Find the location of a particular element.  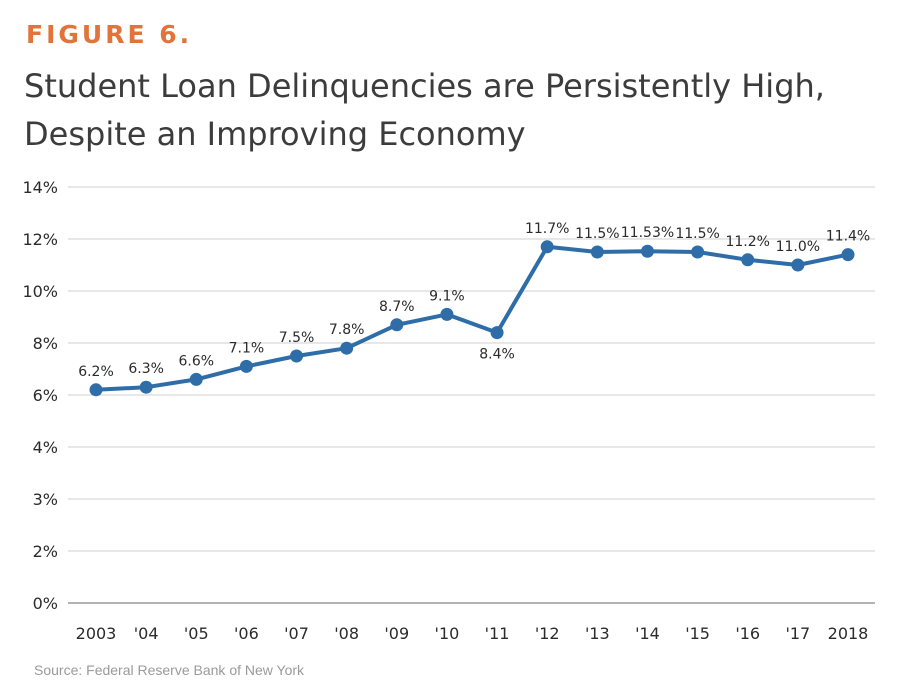

y-tick-label: 6% is located at coordinates (45, 395).